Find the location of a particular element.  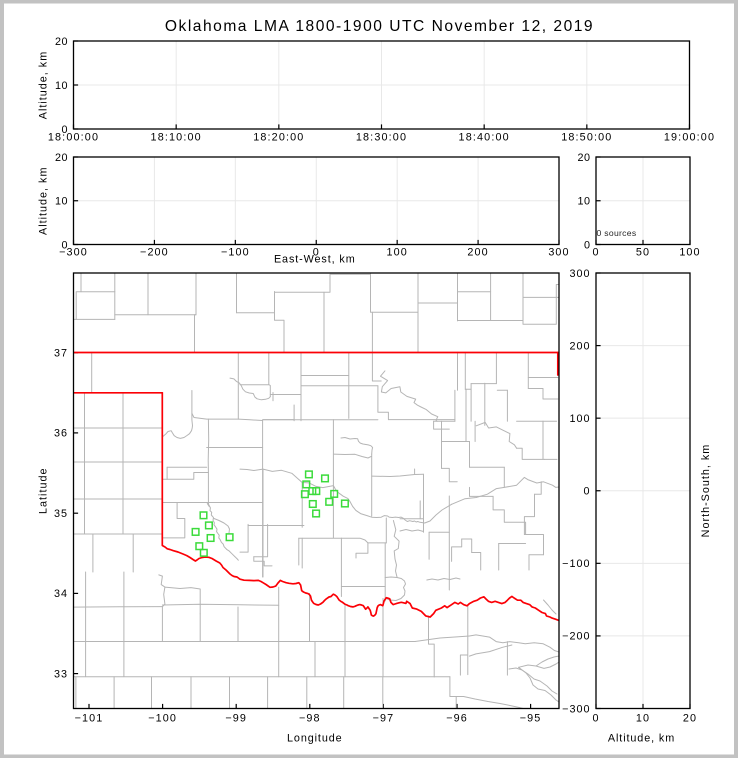

svg-text: 18:50:00 is located at coordinates (586, 138).